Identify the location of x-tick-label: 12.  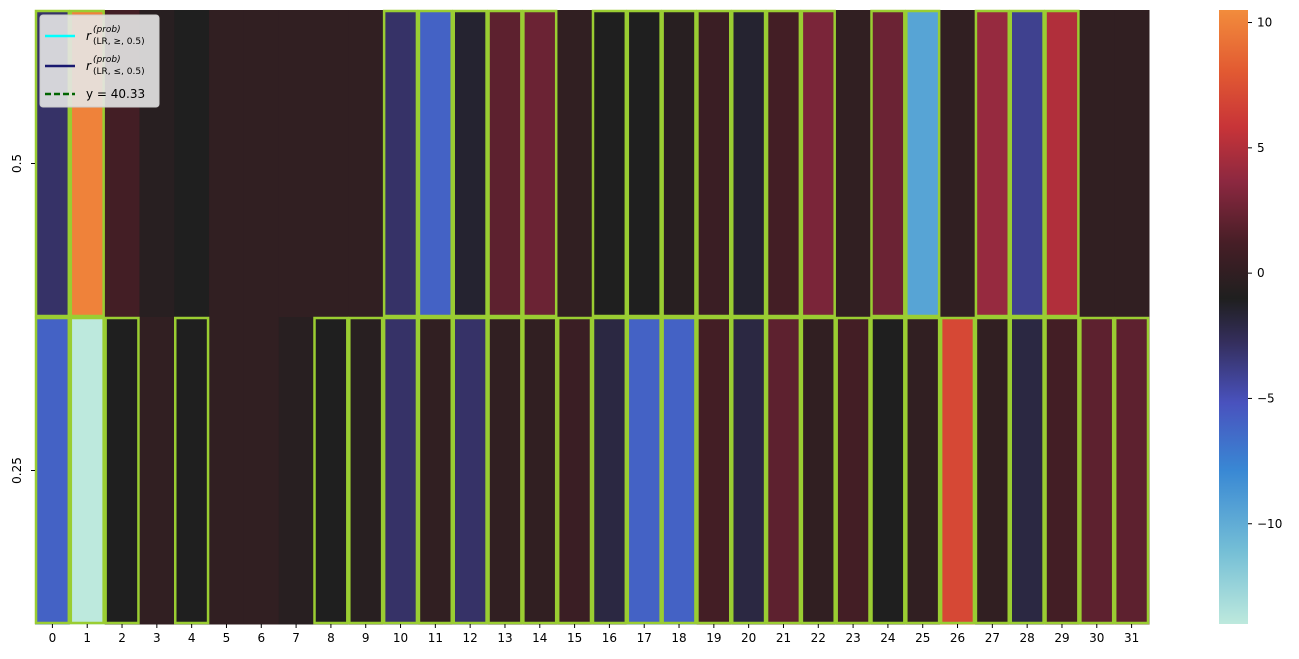
(470, 638).